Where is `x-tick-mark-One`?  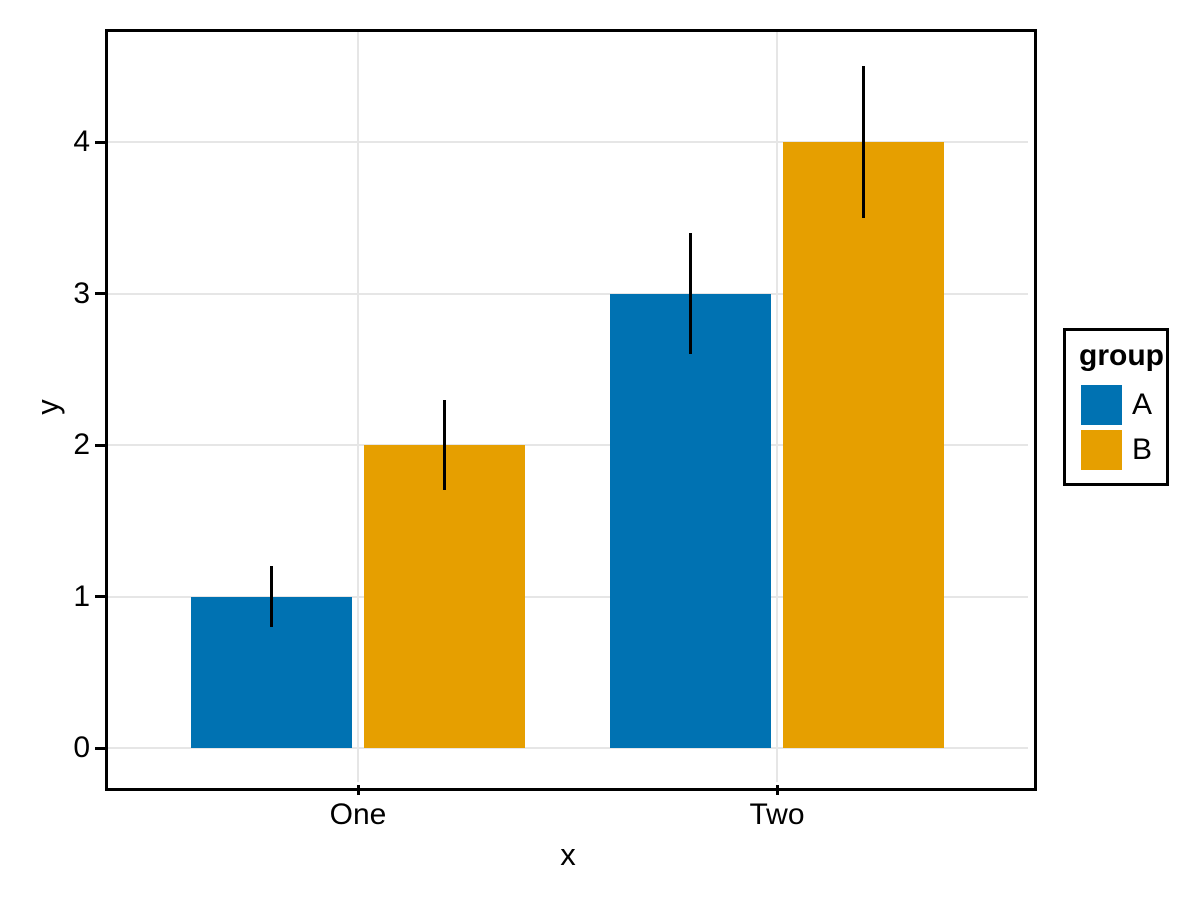
x-tick-mark-One is located at coordinates (358, 790).